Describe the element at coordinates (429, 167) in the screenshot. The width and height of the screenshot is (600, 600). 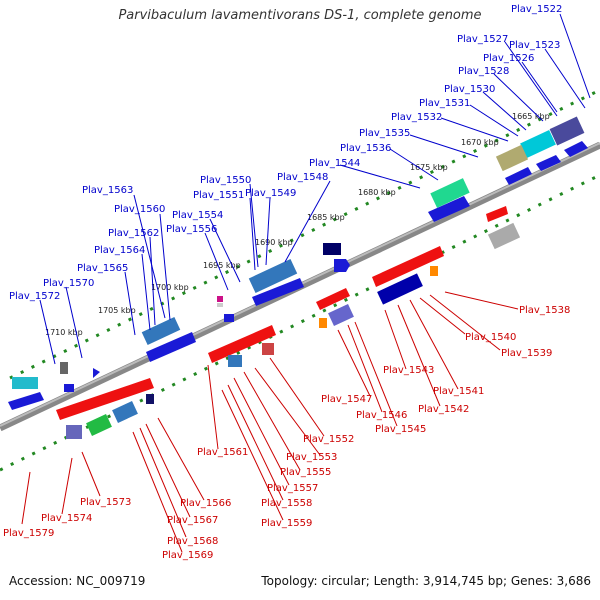
I see `tick-label: 1675 kbp` at that location.